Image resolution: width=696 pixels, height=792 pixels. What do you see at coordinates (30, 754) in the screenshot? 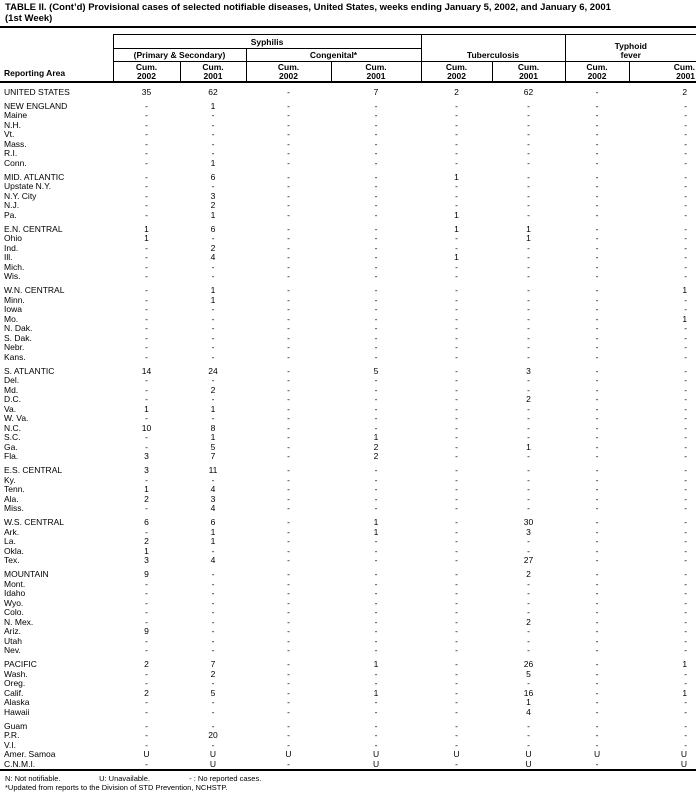
I see `row-label: Amer. Samoa` at bounding box center [30, 754].